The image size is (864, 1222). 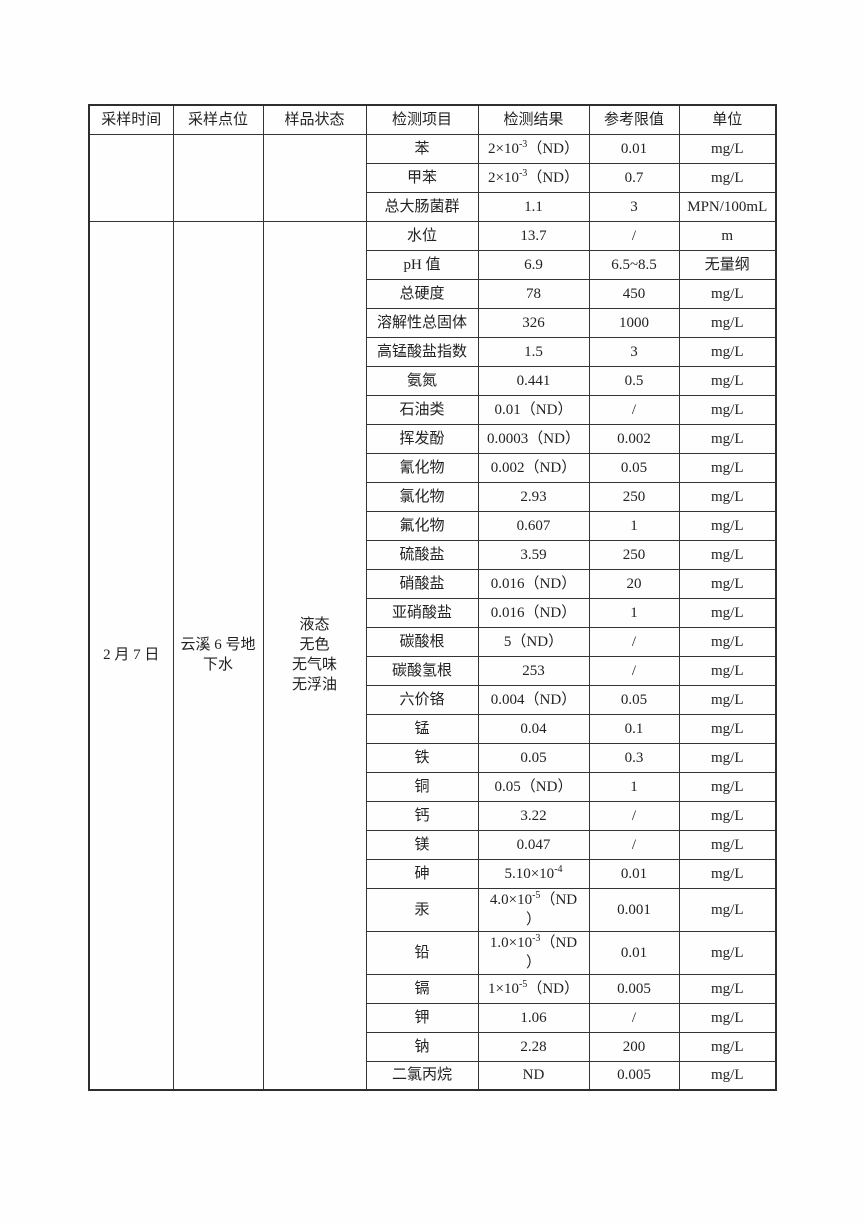 What do you see at coordinates (131, 177) in the screenshot?
I see `sample-time-cell-empty` at bounding box center [131, 177].